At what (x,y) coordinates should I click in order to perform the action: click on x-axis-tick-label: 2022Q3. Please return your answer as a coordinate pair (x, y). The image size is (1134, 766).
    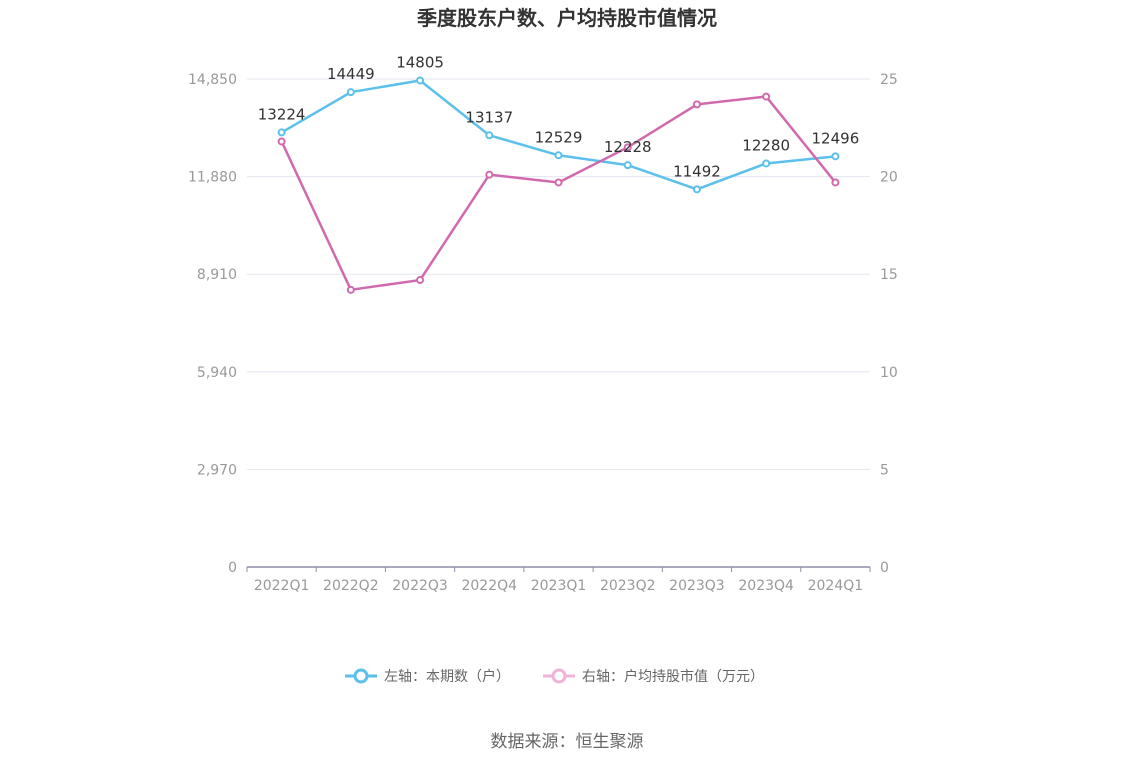
    Looking at the image, I should click on (420, 586).